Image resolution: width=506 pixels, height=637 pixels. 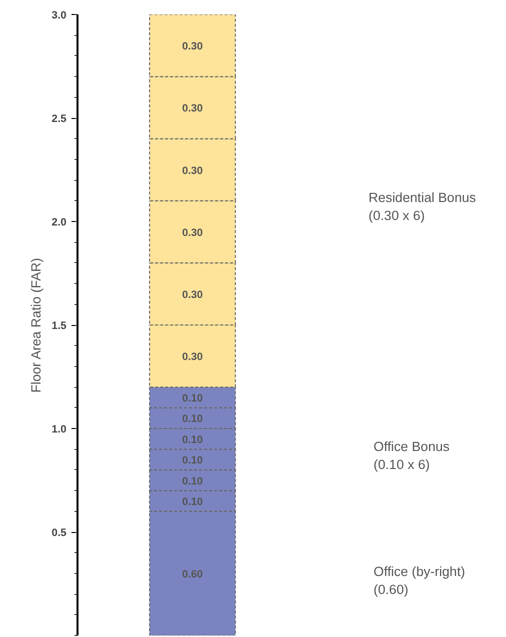 I want to click on y-tick-label: 0.5, so click(x=59, y=533).